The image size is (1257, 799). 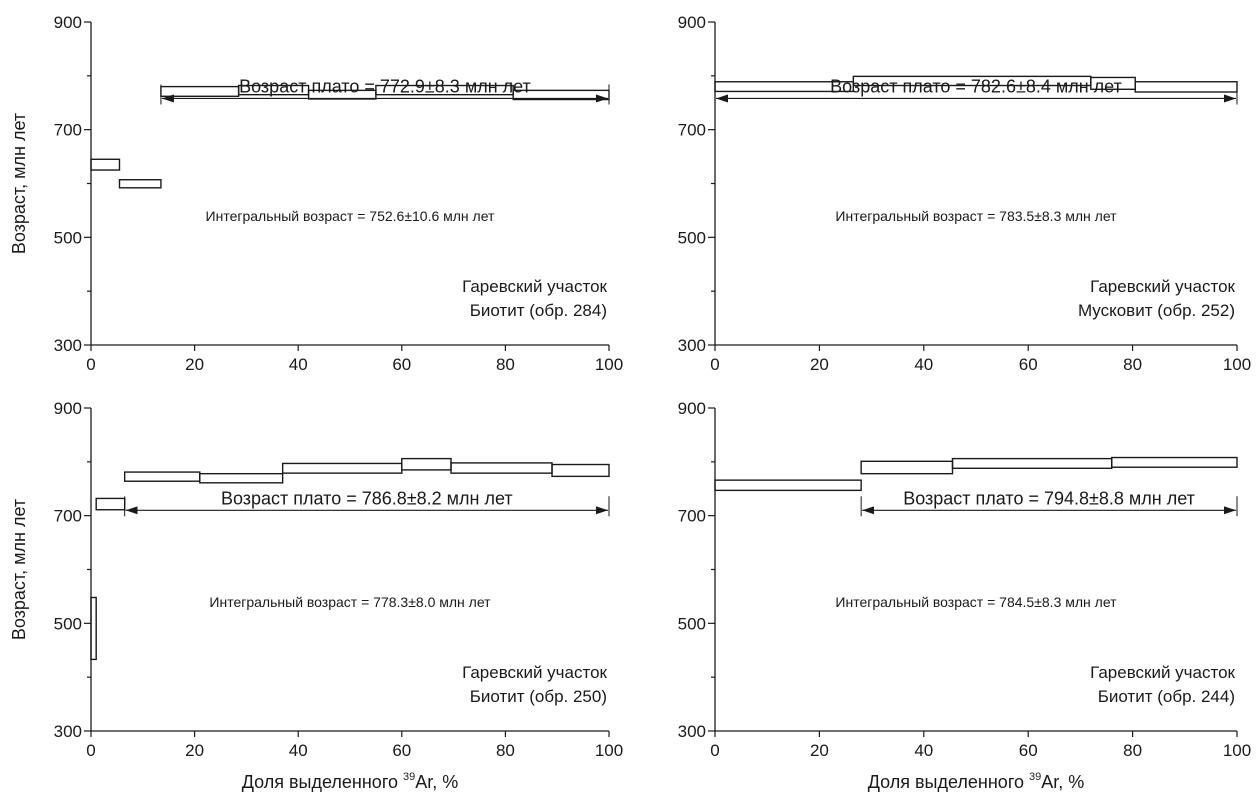 I want to click on sample-label: Биотит (обр. 284), so click(x=538, y=310).